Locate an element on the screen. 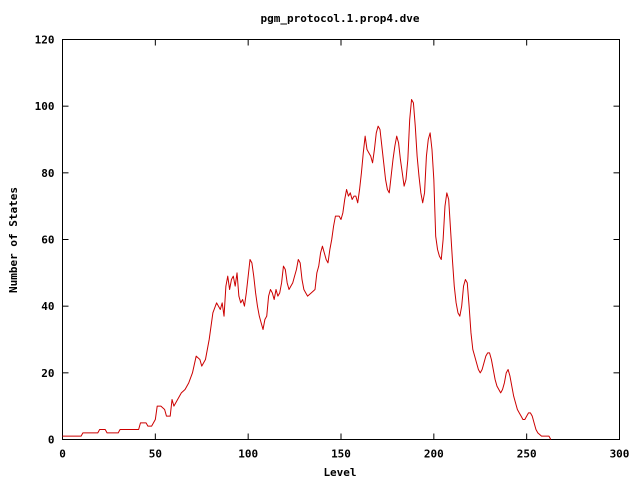 The image size is (640, 480). x-tick-label: 100 is located at coordinates (248, 454).